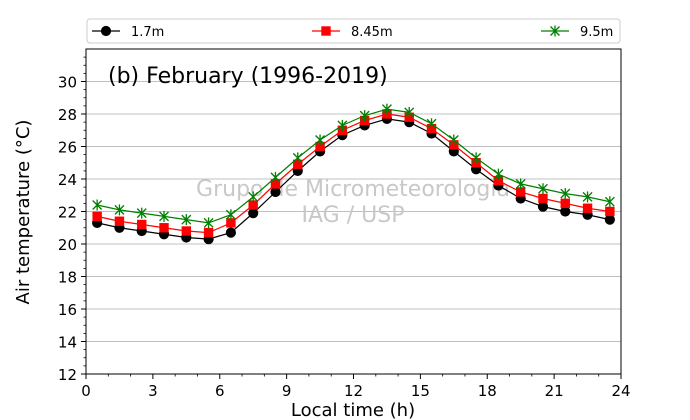  Describe the element at coordinates (67, 375) in the screenshot. I see `y-tick-label: 12` at that location.